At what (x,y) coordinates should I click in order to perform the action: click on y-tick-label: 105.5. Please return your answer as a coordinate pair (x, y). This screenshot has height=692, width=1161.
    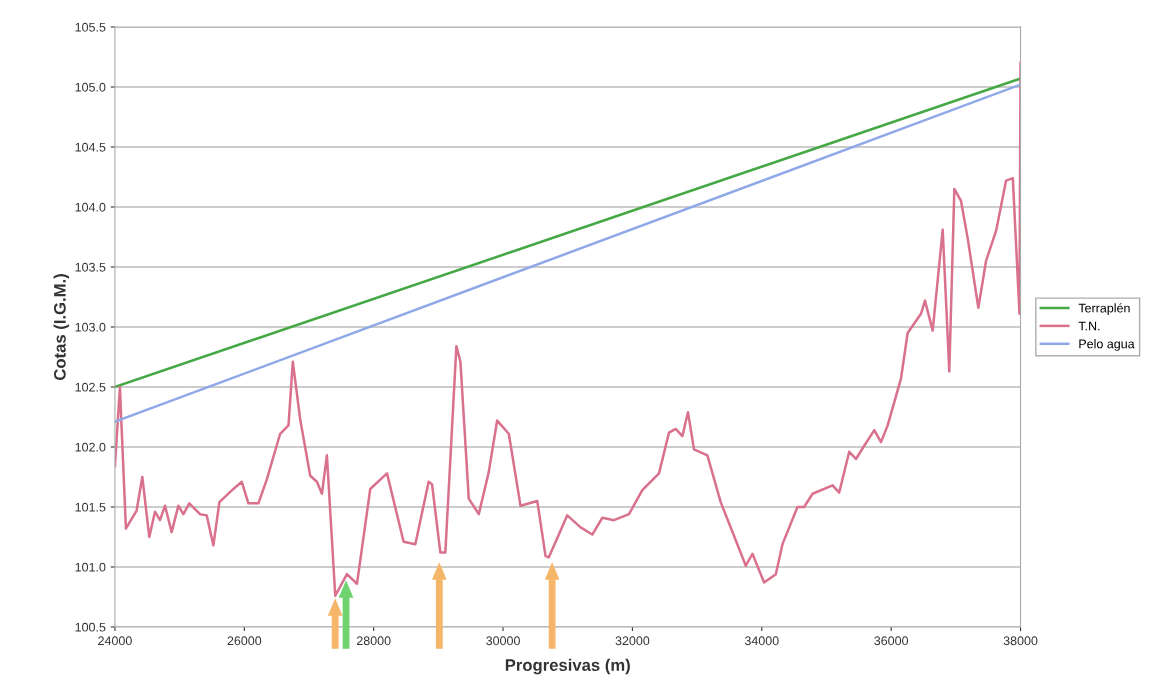
    Looking at the image, I should click on (90, 27).